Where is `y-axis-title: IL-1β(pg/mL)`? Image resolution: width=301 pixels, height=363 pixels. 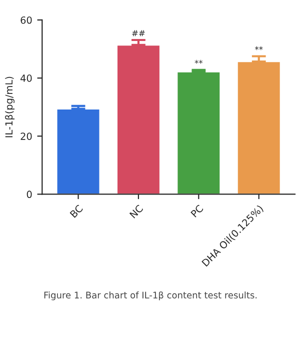
y-axis-title: IL-1β(pg/mL) is located at coordinates (9, 107).